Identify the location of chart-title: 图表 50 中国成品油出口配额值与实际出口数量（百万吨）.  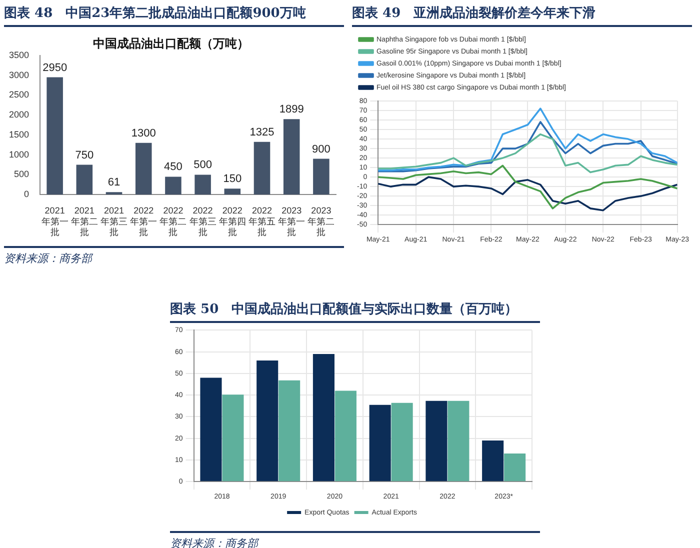
(355, 310).